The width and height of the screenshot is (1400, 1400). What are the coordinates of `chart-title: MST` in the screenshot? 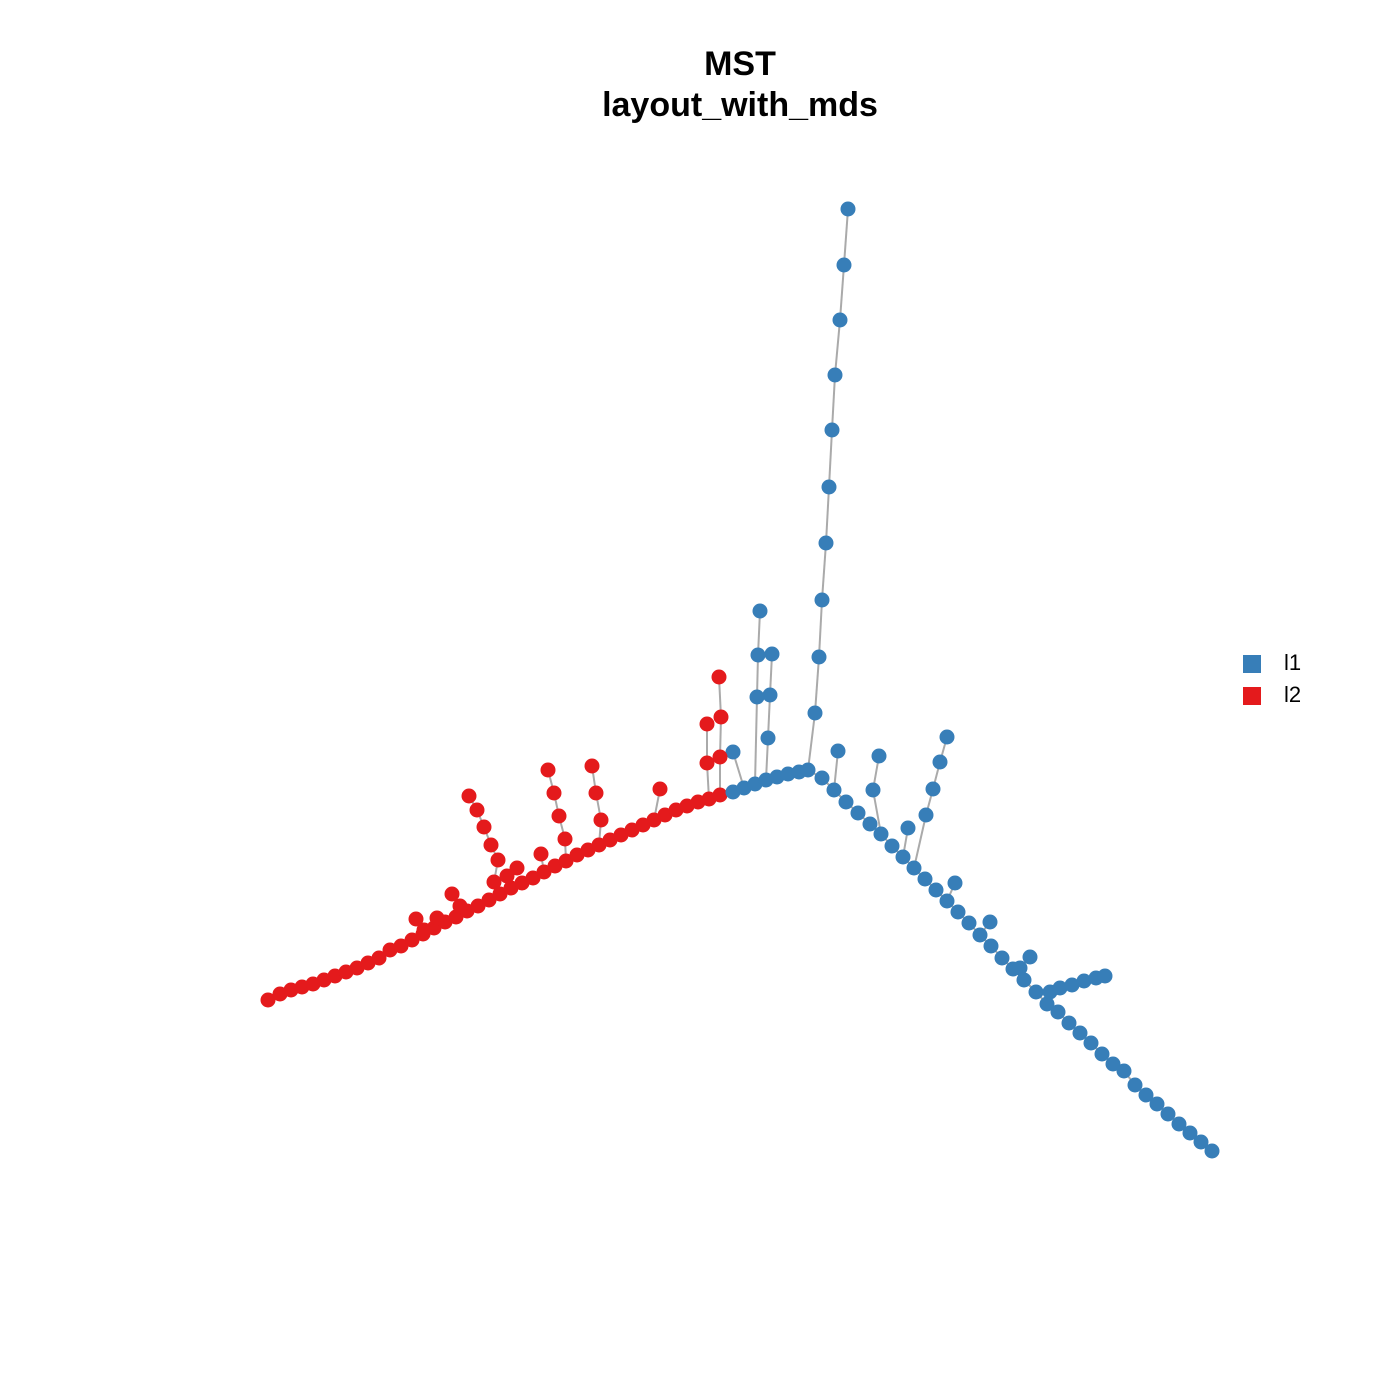 It's located at (740, 64).